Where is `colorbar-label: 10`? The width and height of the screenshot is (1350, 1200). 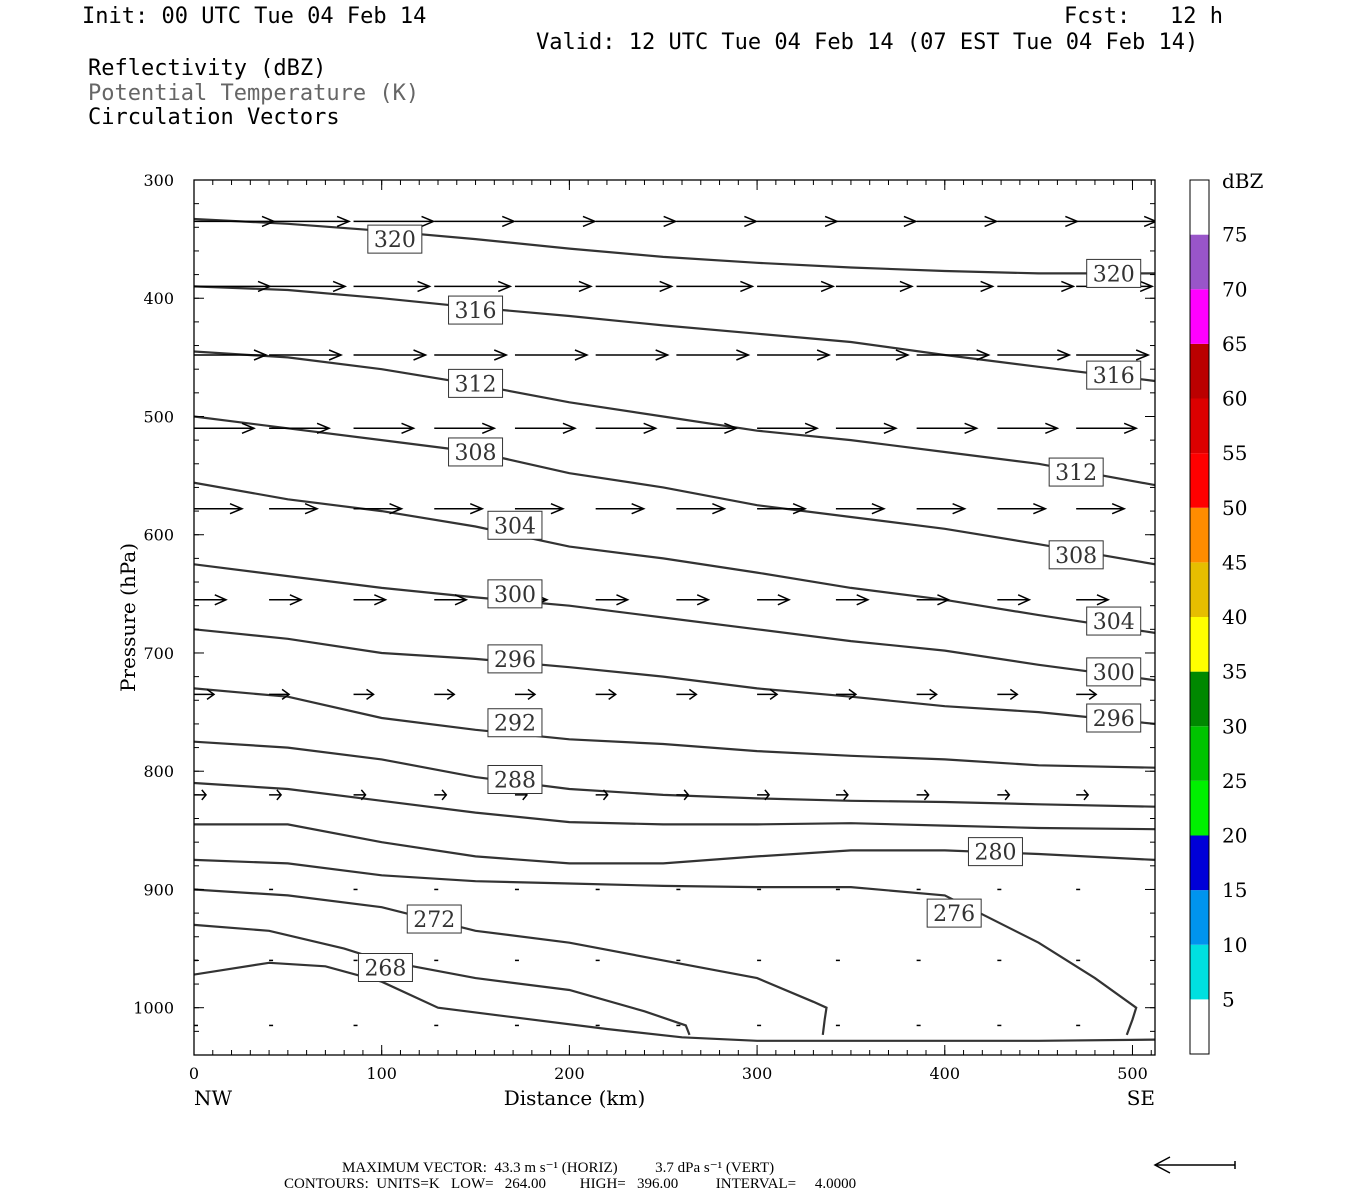 colorbar-label: 10 is located at coordinates (1234, 945).